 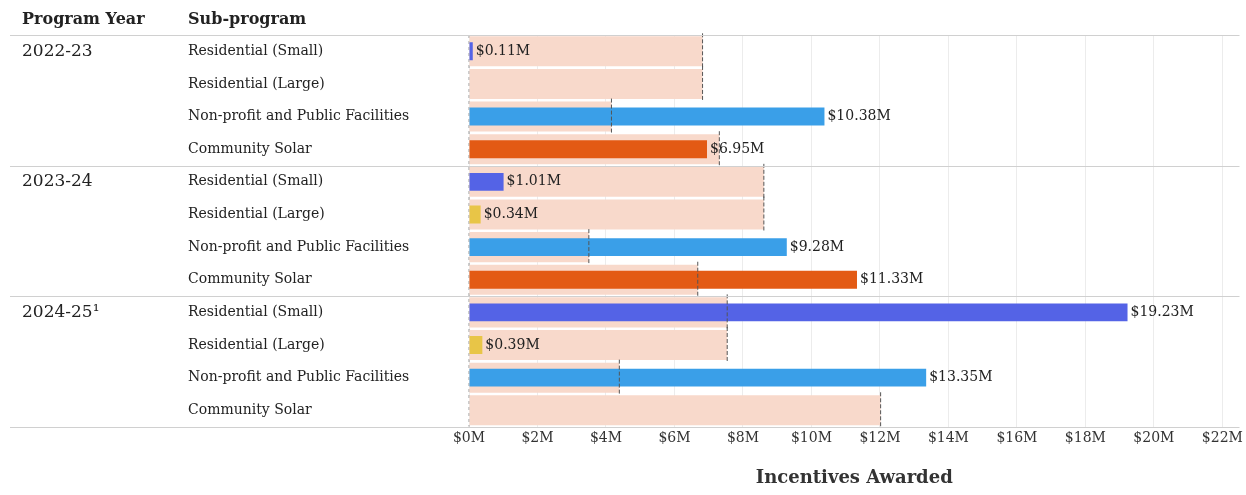 I want to click on x-tick-label: $10M, so click(x=811, y=436).